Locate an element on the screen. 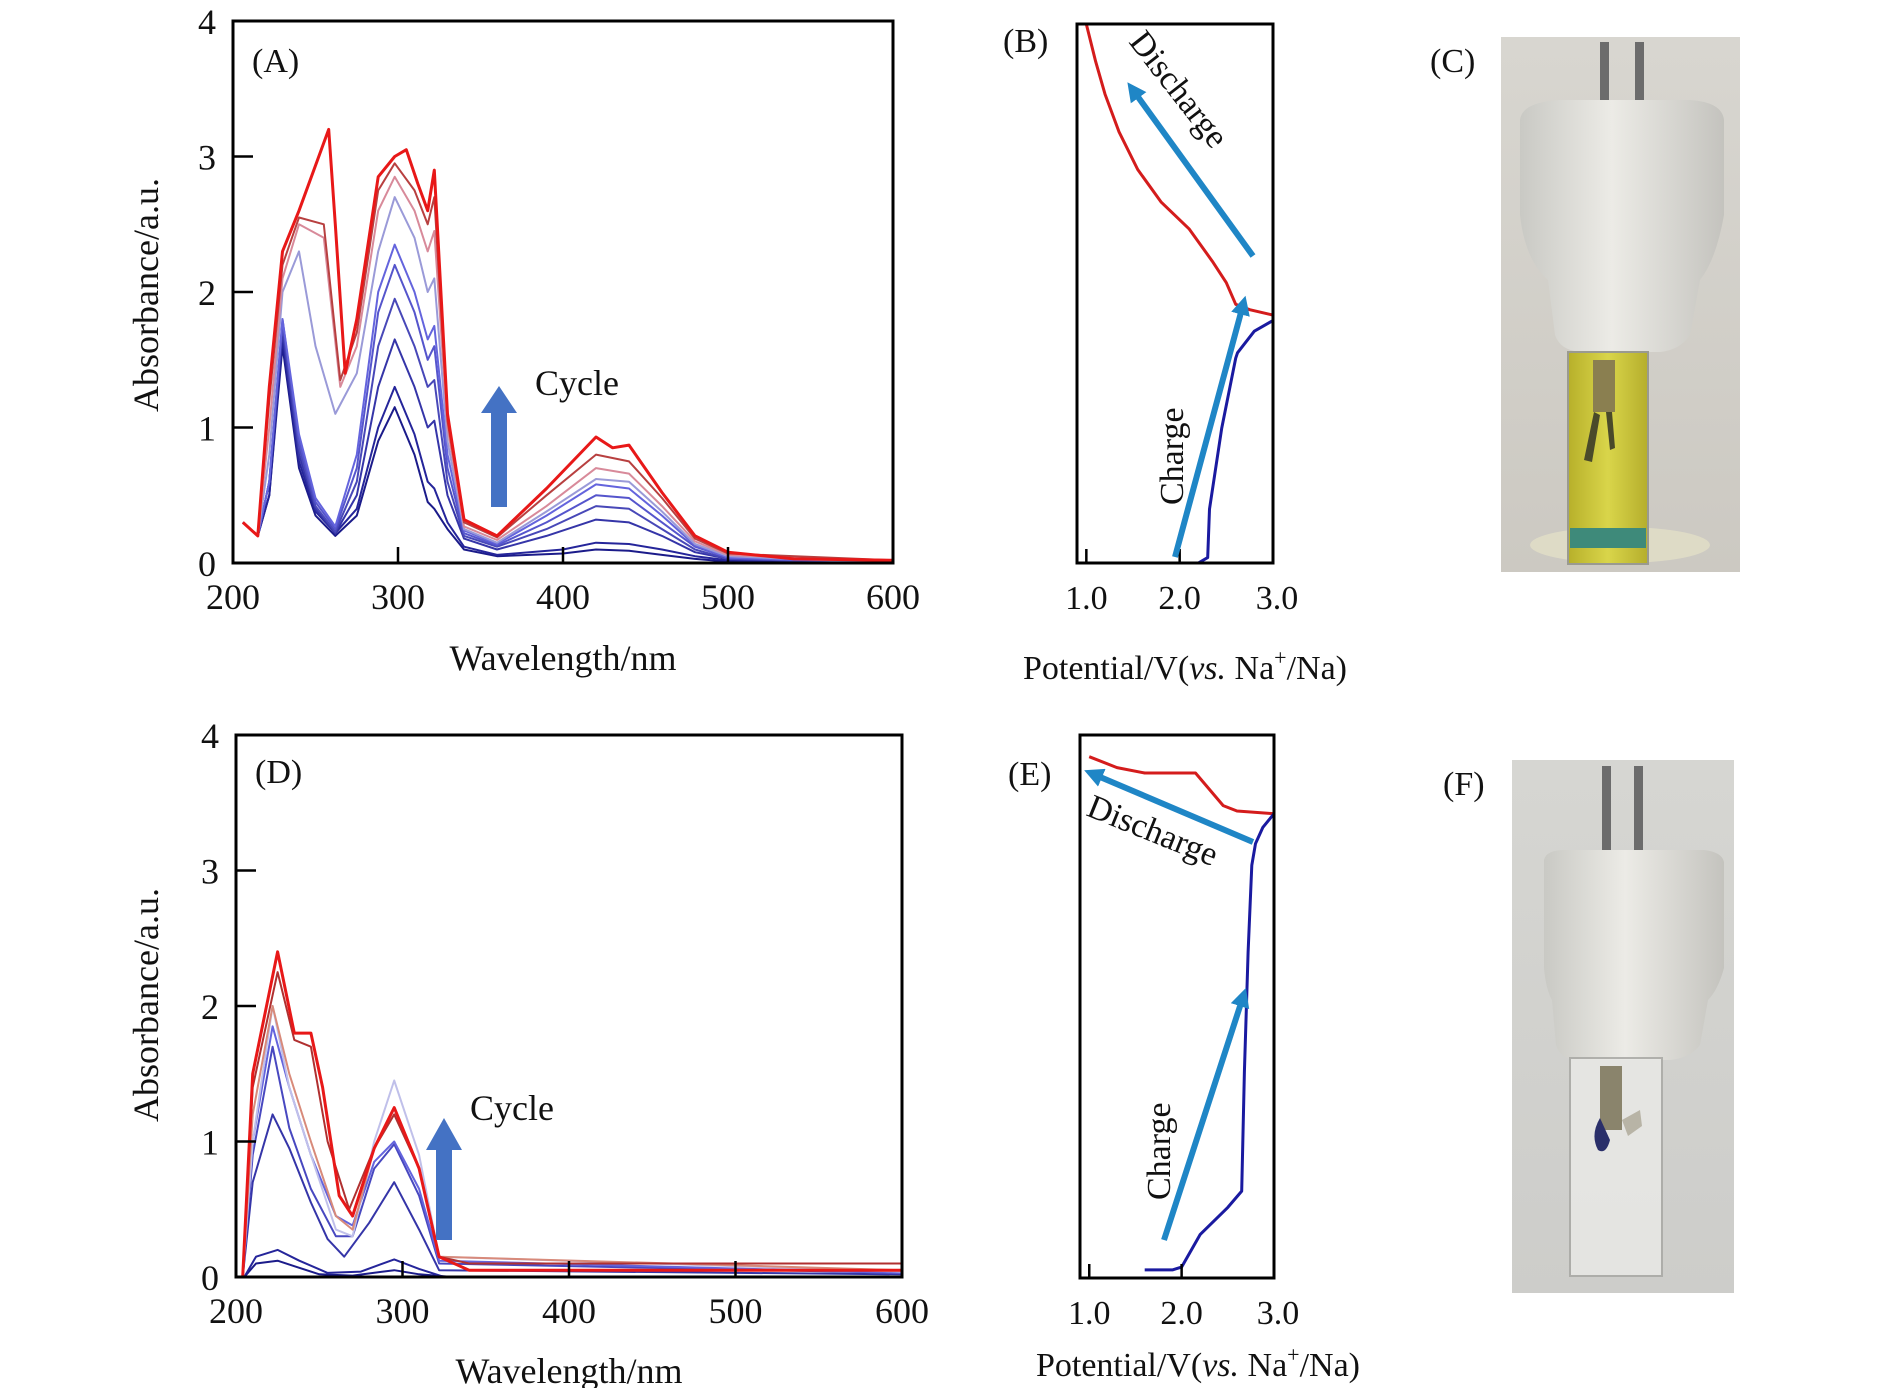  panel-e-frame is located at coordinates (1177, 1006).